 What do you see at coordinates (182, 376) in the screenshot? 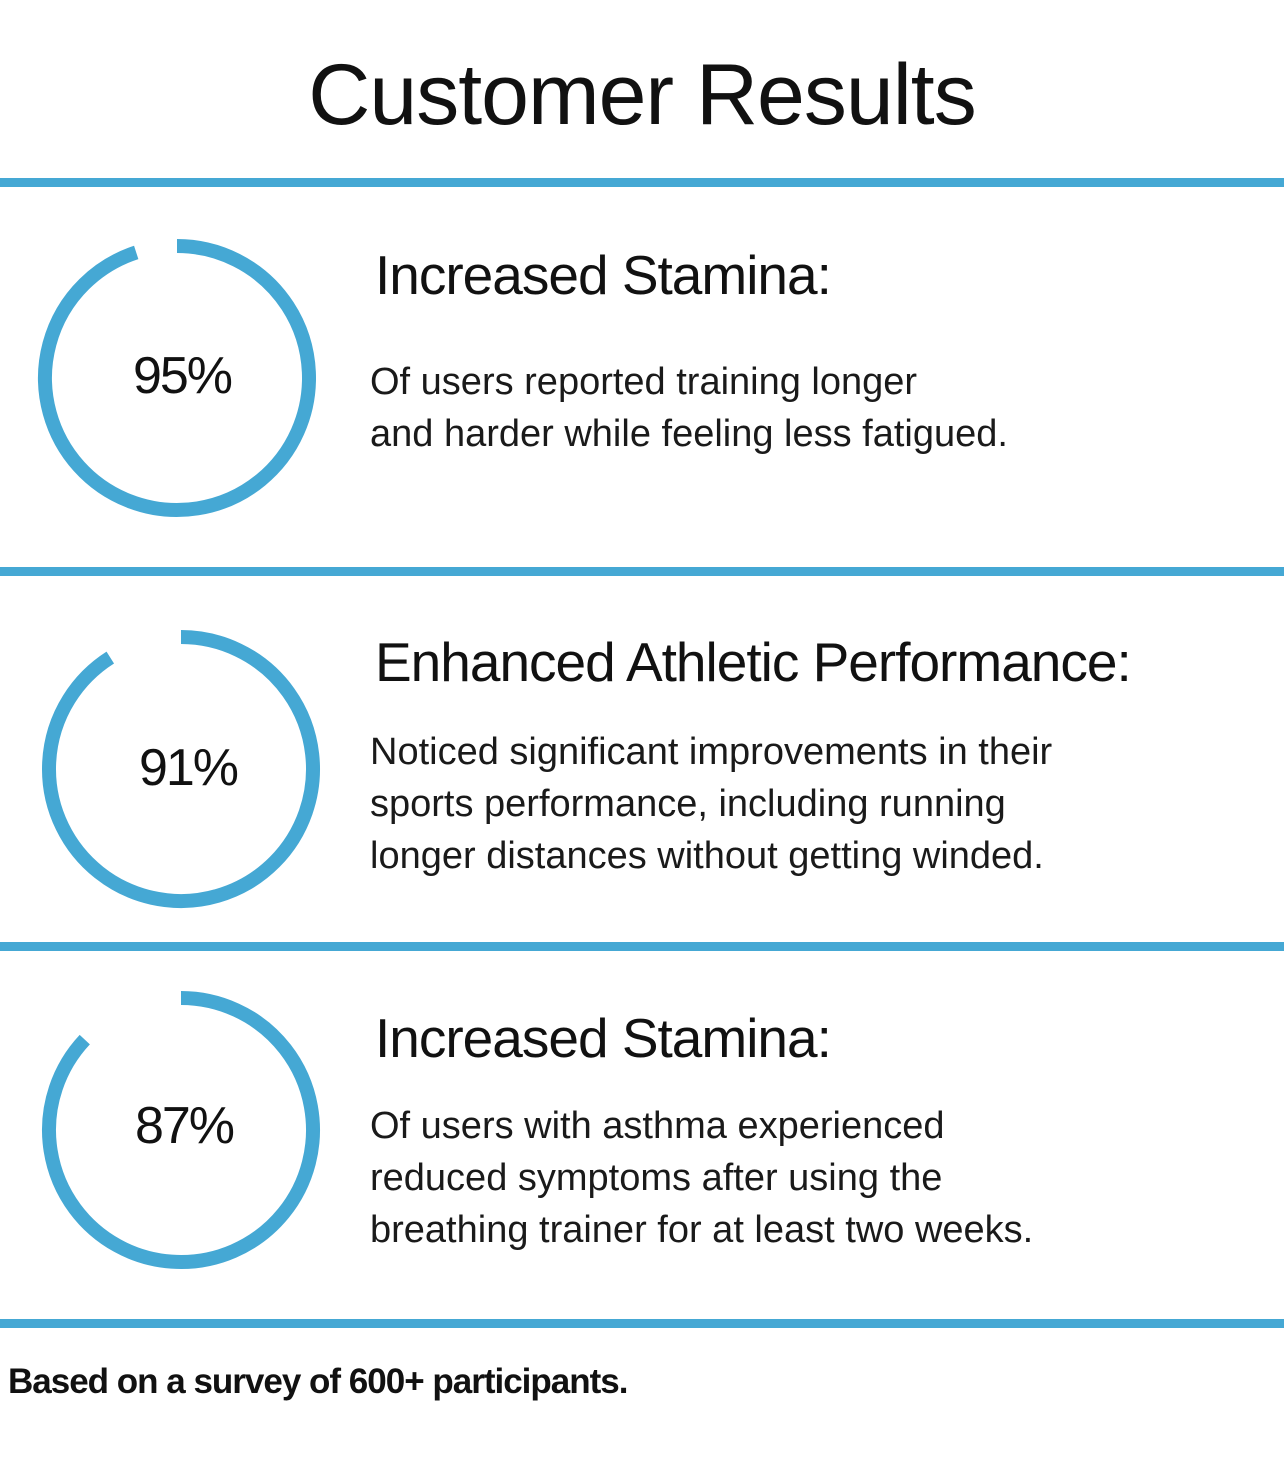
I see `percent-value: 95%` at bounding box center [182, 376].